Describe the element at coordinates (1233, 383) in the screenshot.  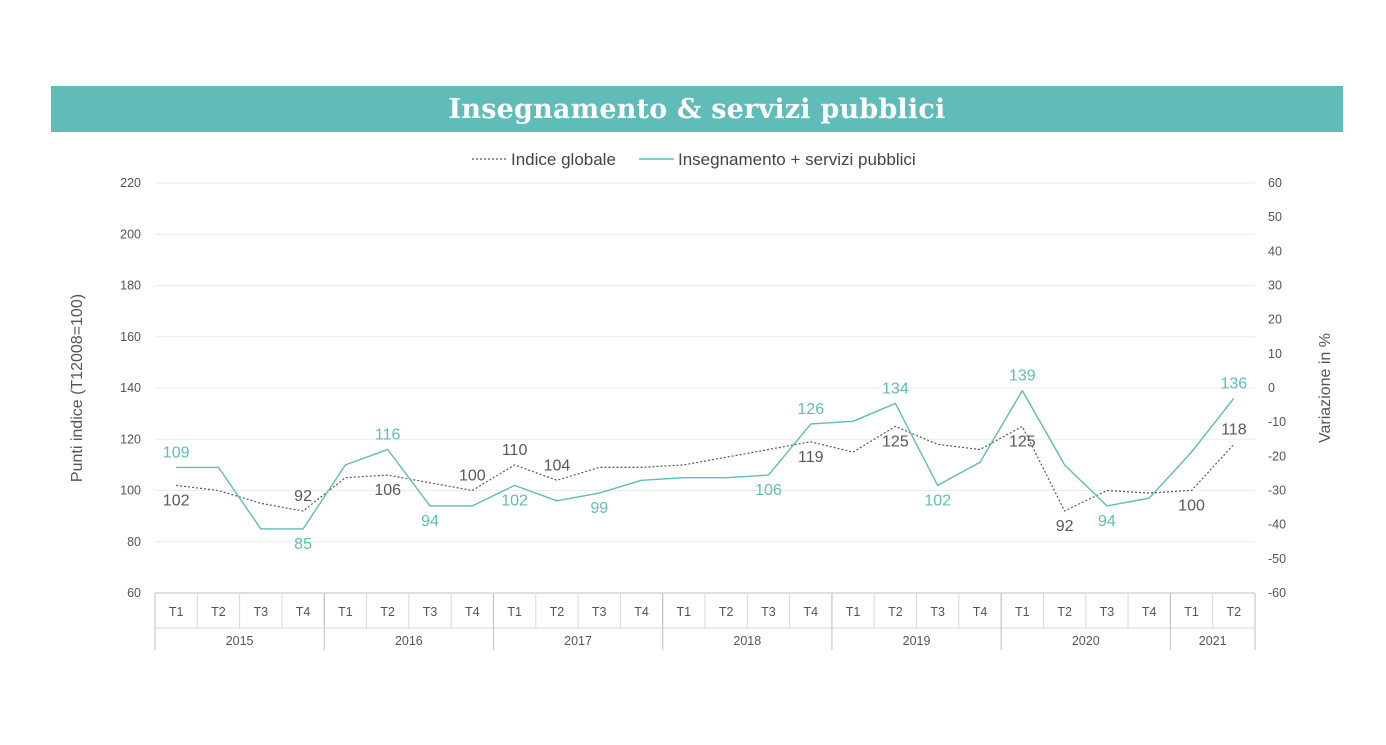
I see `data-label: 136` at that location.